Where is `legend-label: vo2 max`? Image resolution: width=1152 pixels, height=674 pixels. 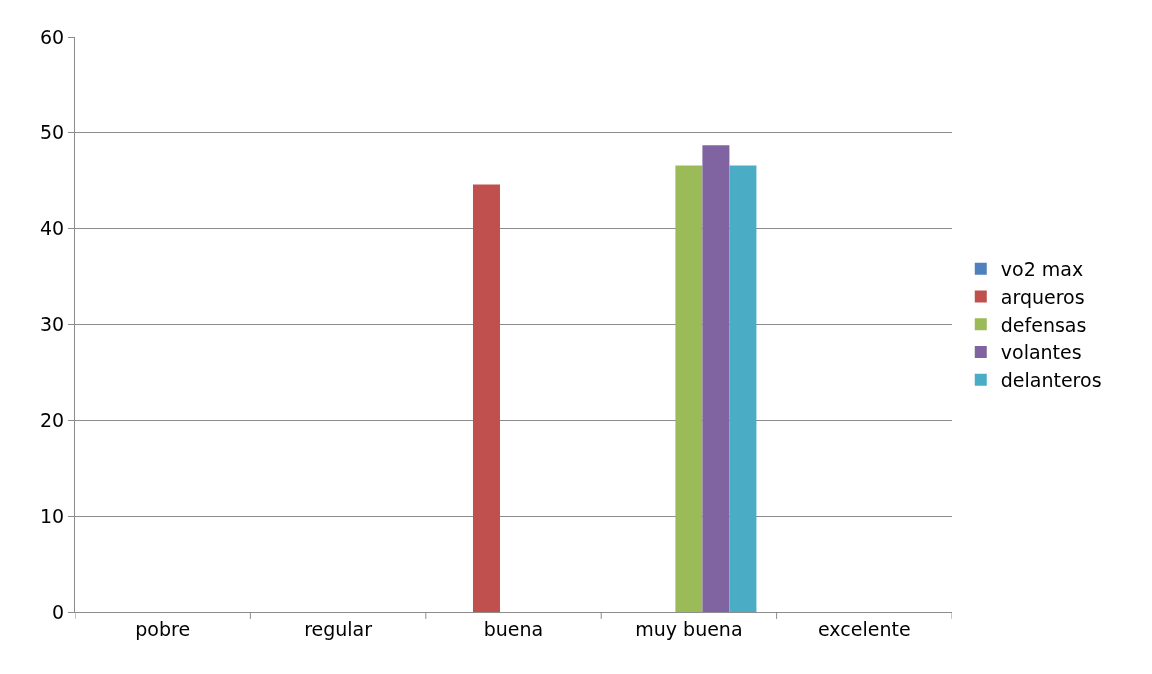 legend-label: vo2 max is located at coordinates (1042, 269).